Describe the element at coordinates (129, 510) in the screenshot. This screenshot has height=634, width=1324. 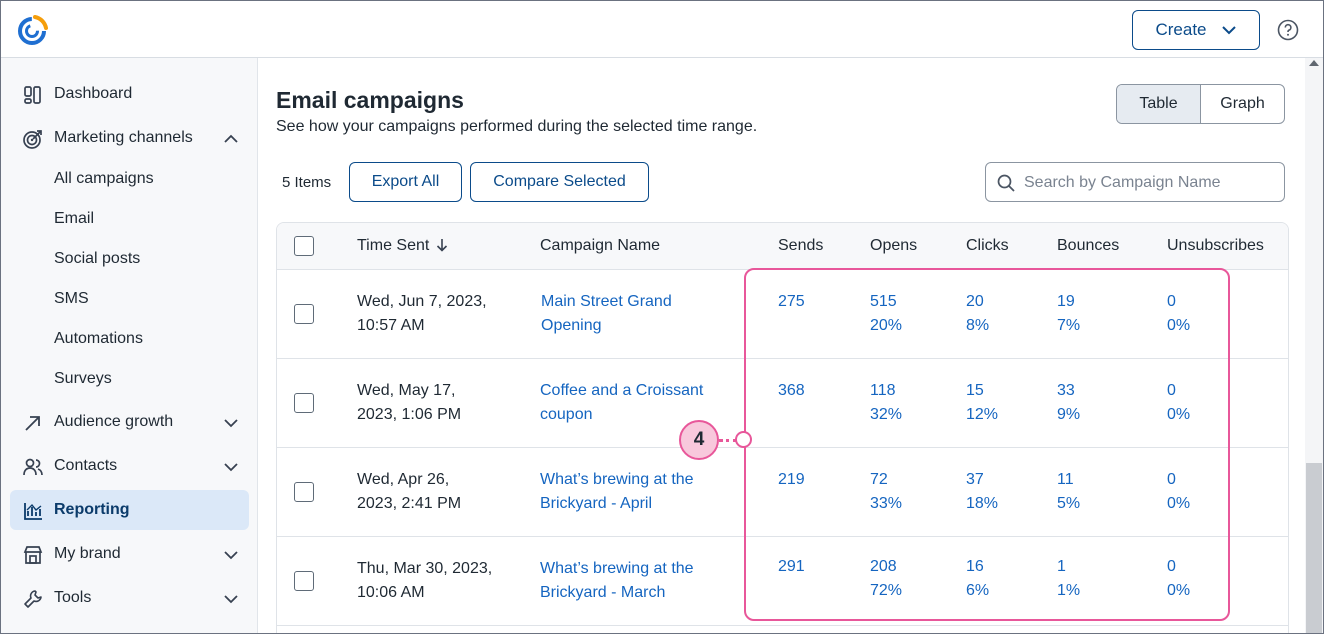
I see `sidebar-item-reporting: Reporting` at that location.